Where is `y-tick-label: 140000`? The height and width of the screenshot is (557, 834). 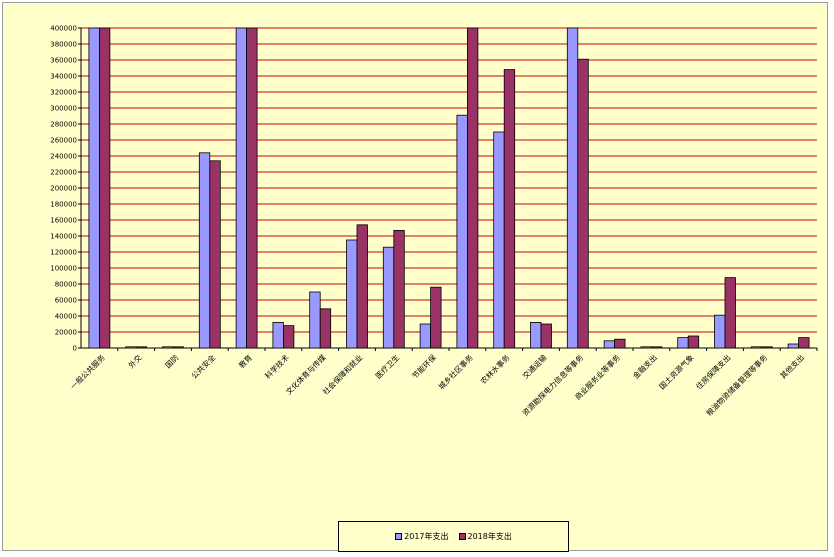
y-tick-label: 140000 is located at coordinates (63, 237).